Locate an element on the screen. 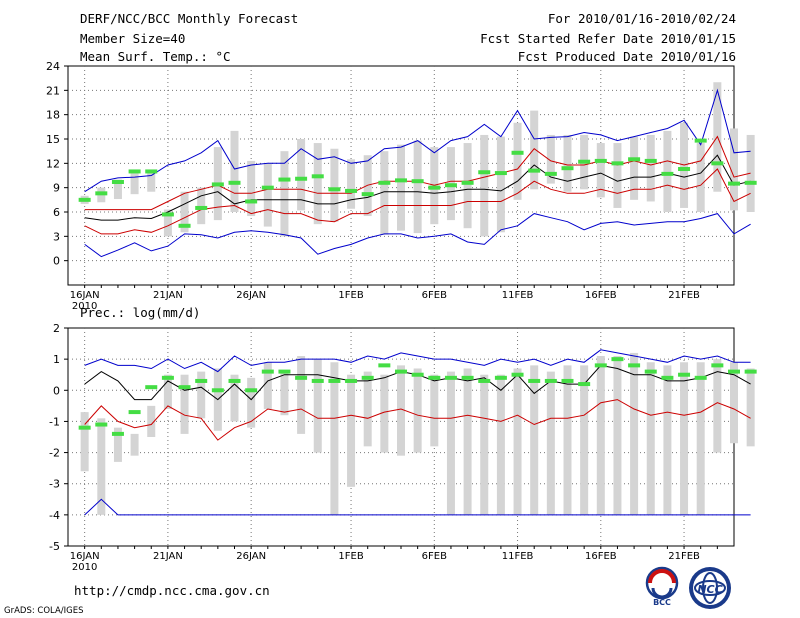  y-tick-label: -2 is located at coordinates (54, 453).